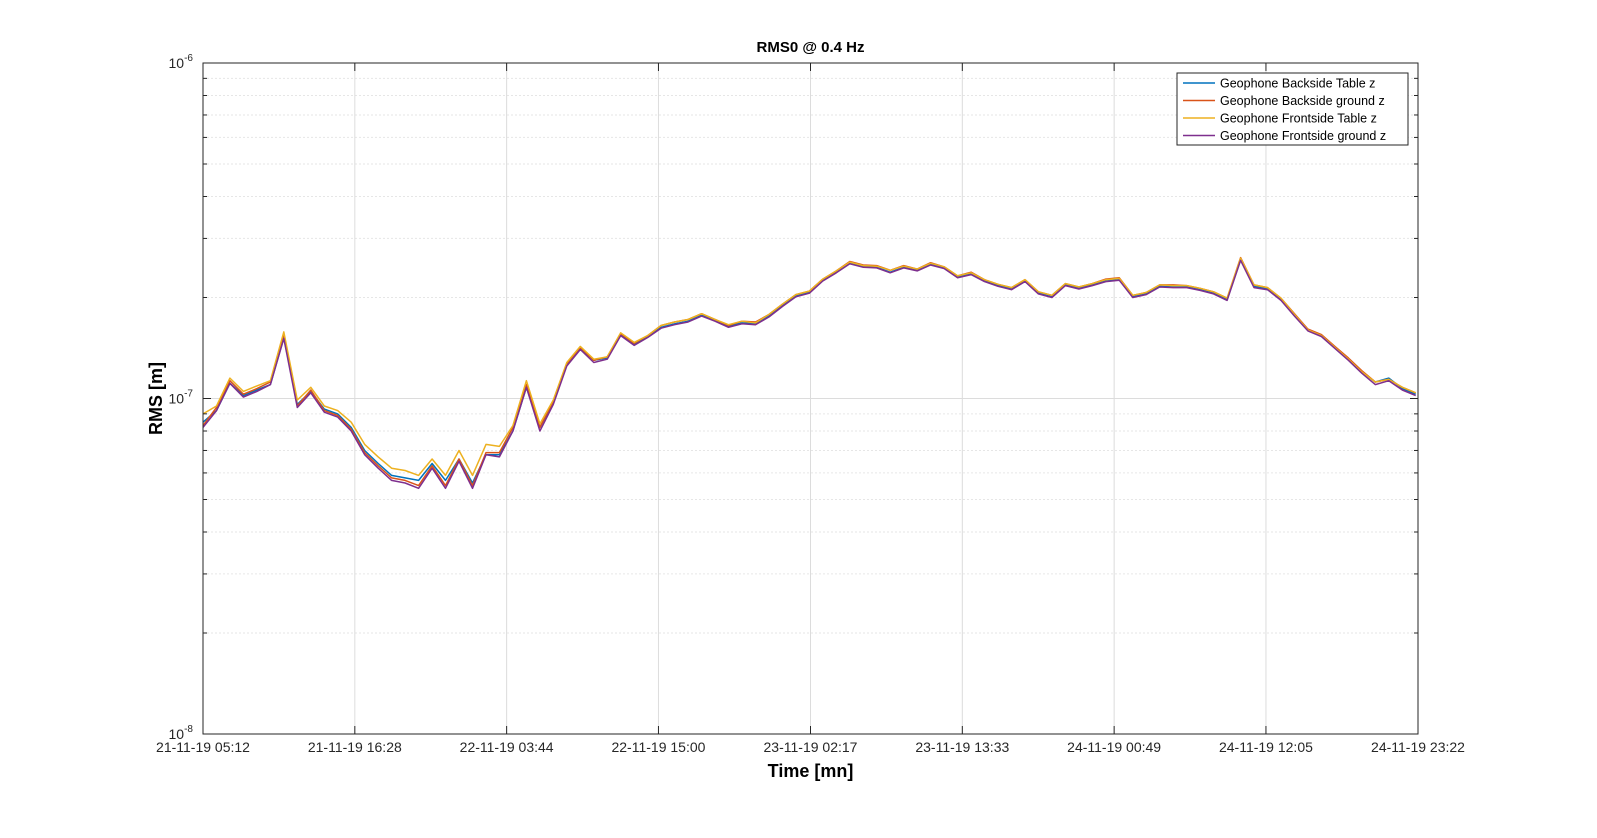  I want to click on chart-title: RMS0 @ 0.4 Hz, so click(811, 47).